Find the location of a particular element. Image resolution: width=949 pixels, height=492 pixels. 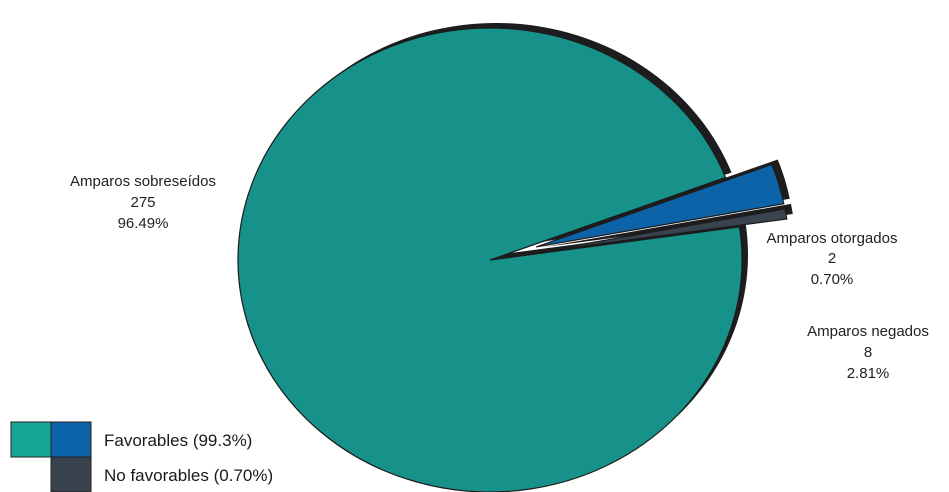

legend-item-no-favorables: No favorables (0.70%) is located at coordinates (161, 474).